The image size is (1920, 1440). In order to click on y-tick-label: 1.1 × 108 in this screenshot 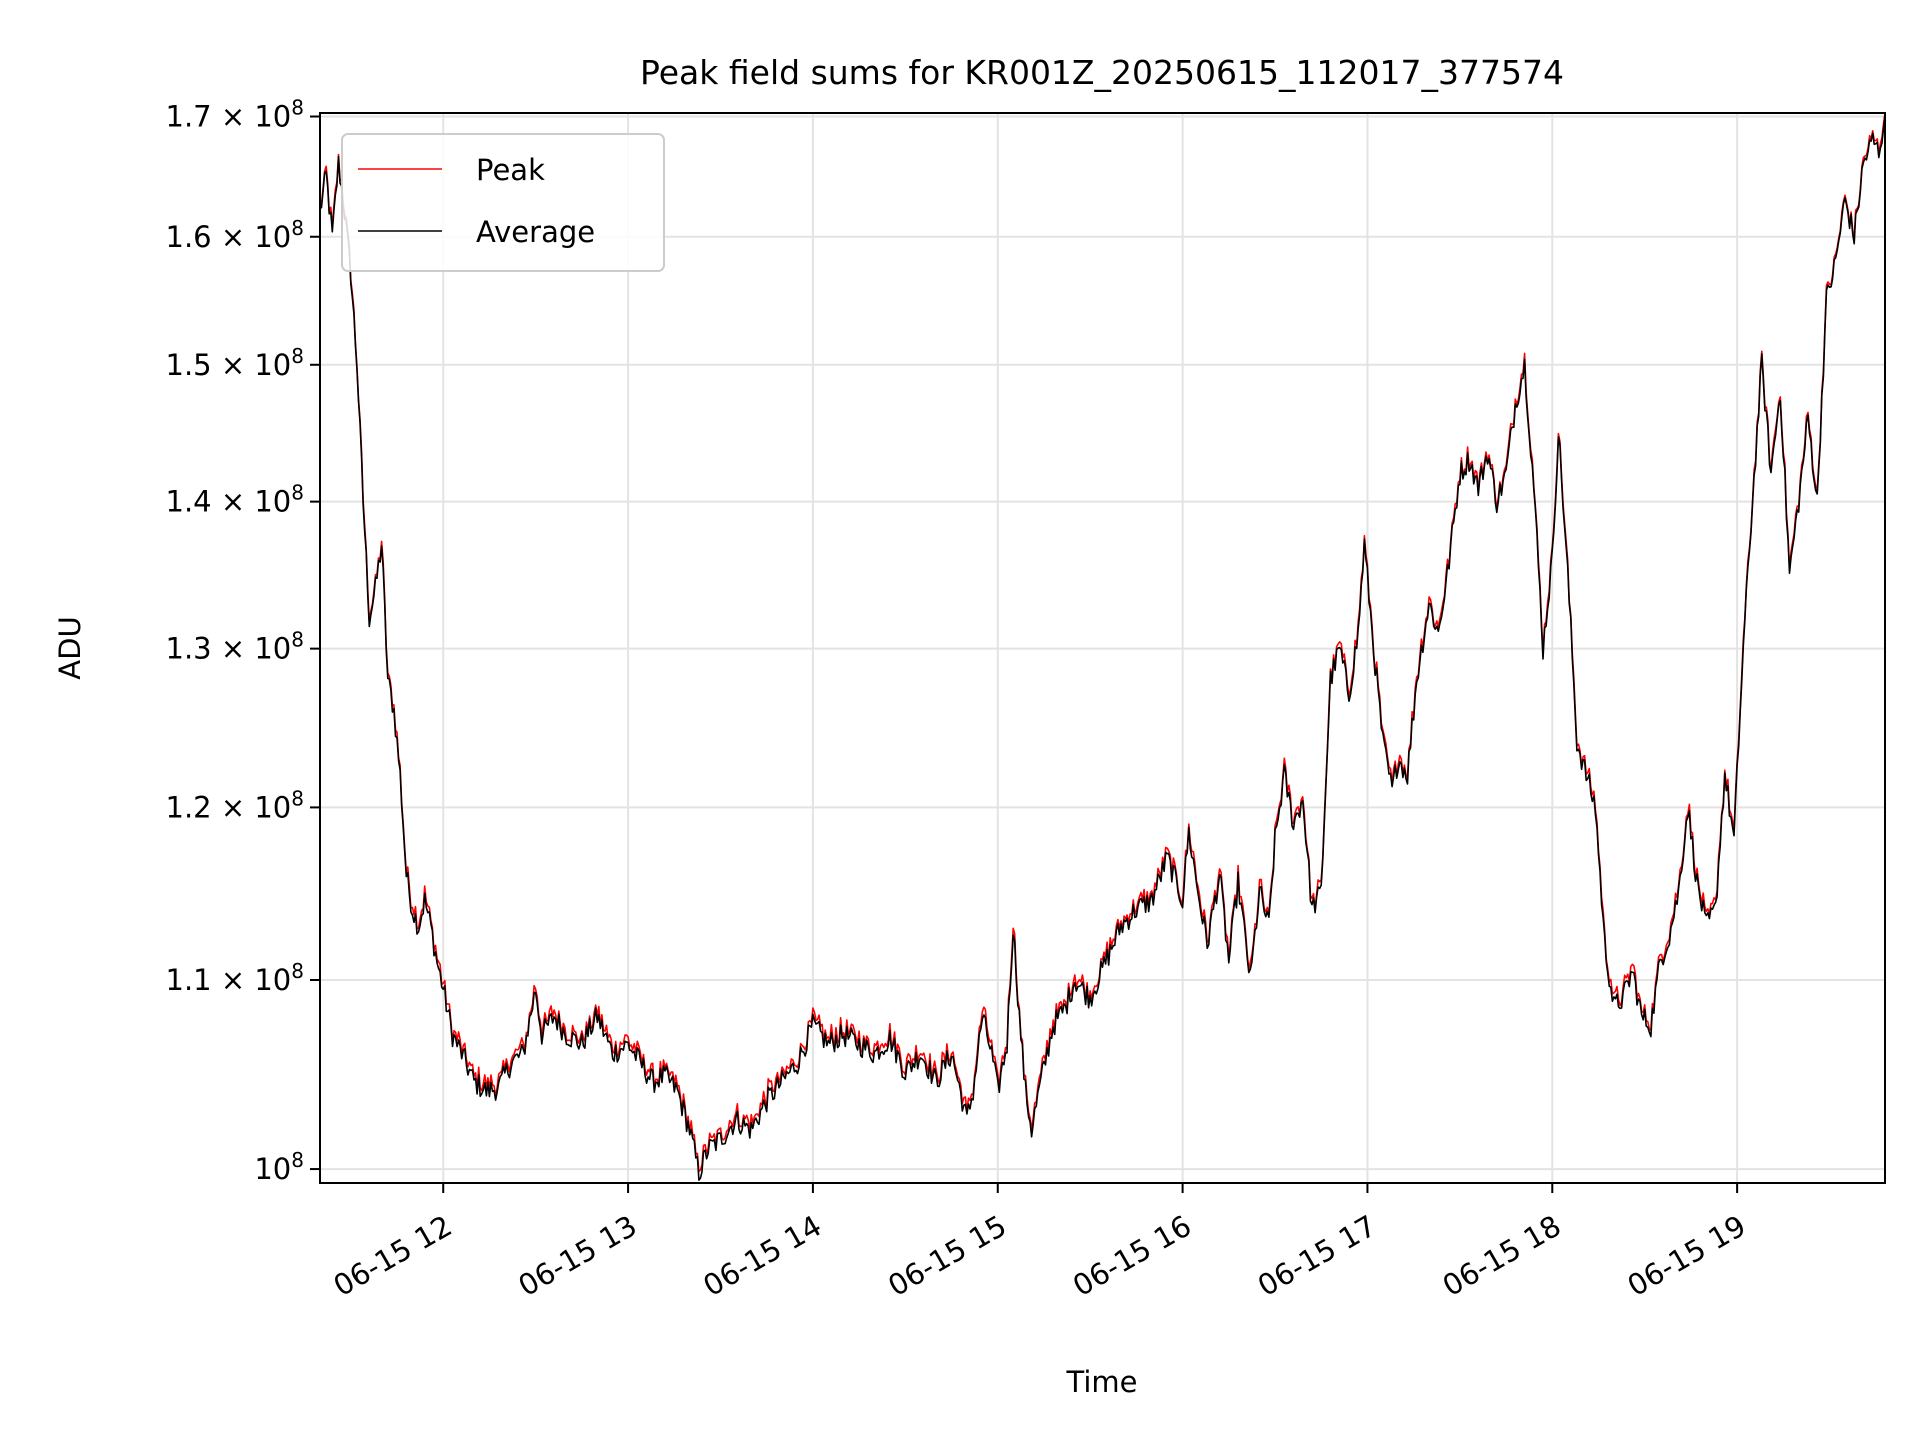, I will do `click(235, 978)`.